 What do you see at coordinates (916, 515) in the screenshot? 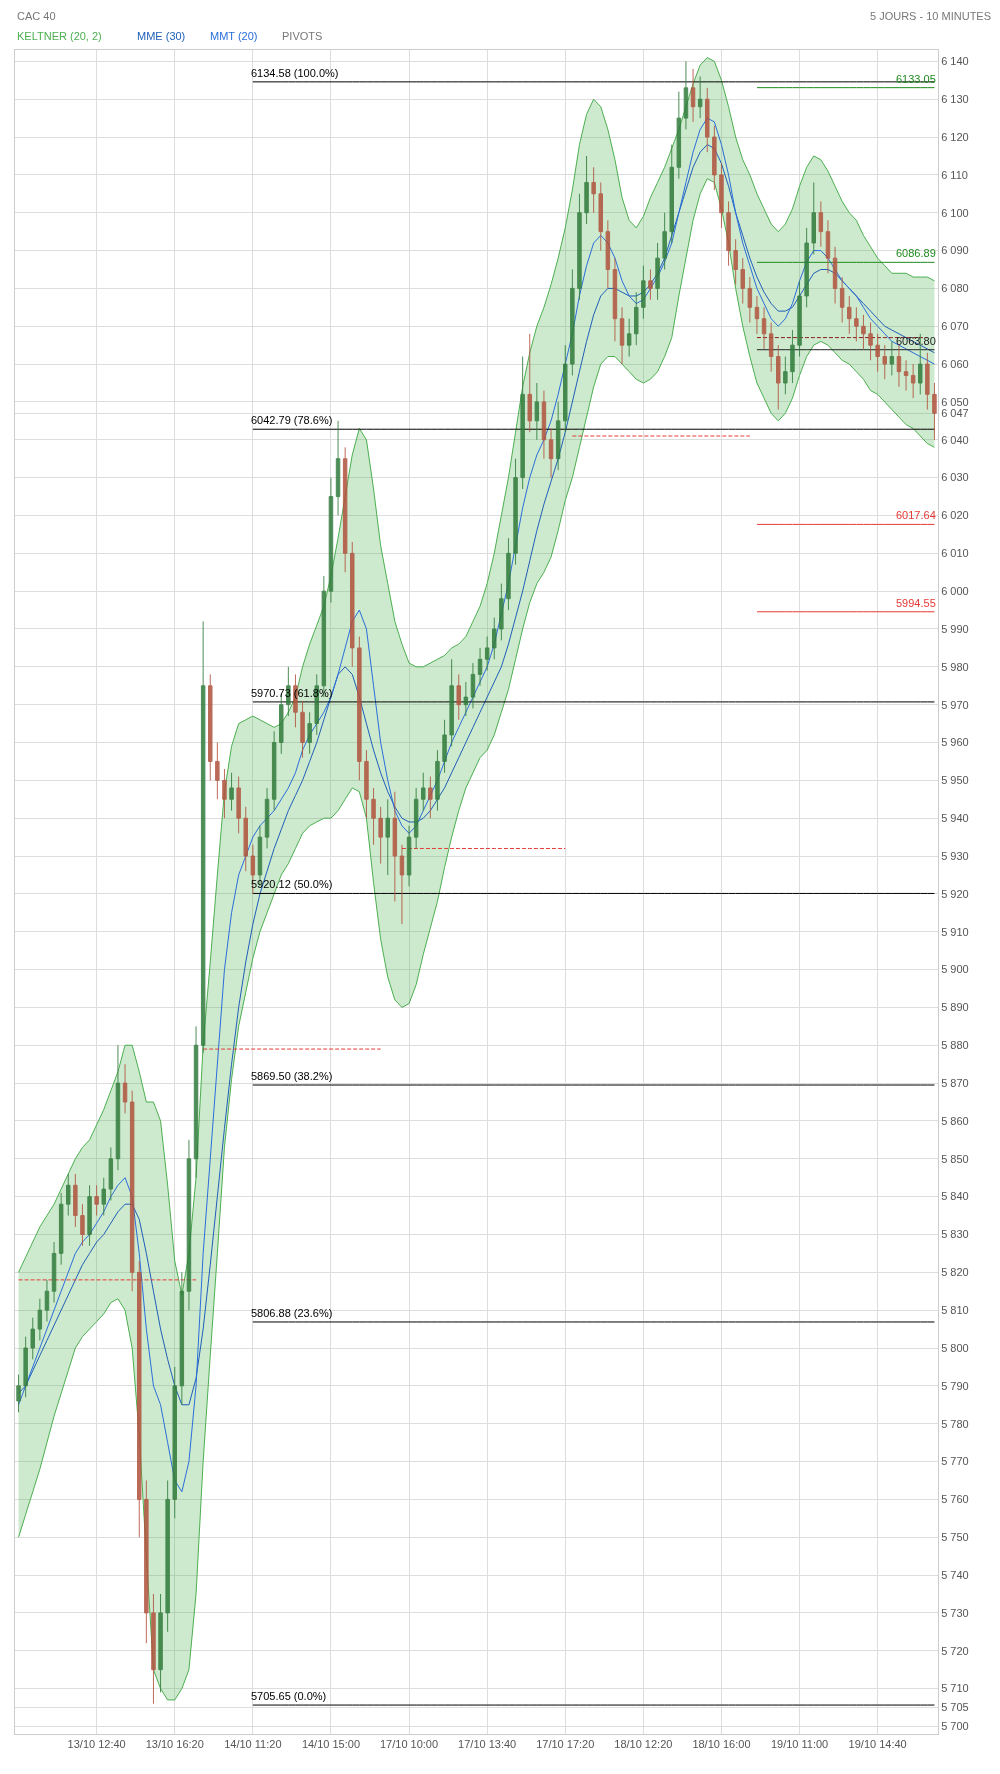
I see `series-label: 6017.64` at bounding box center [916, 515].